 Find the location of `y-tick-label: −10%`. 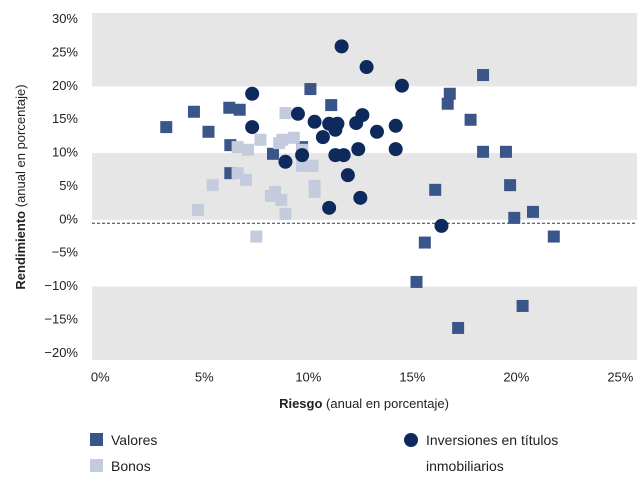

y-tick-label: −10% is located at coordinates (61, 285).